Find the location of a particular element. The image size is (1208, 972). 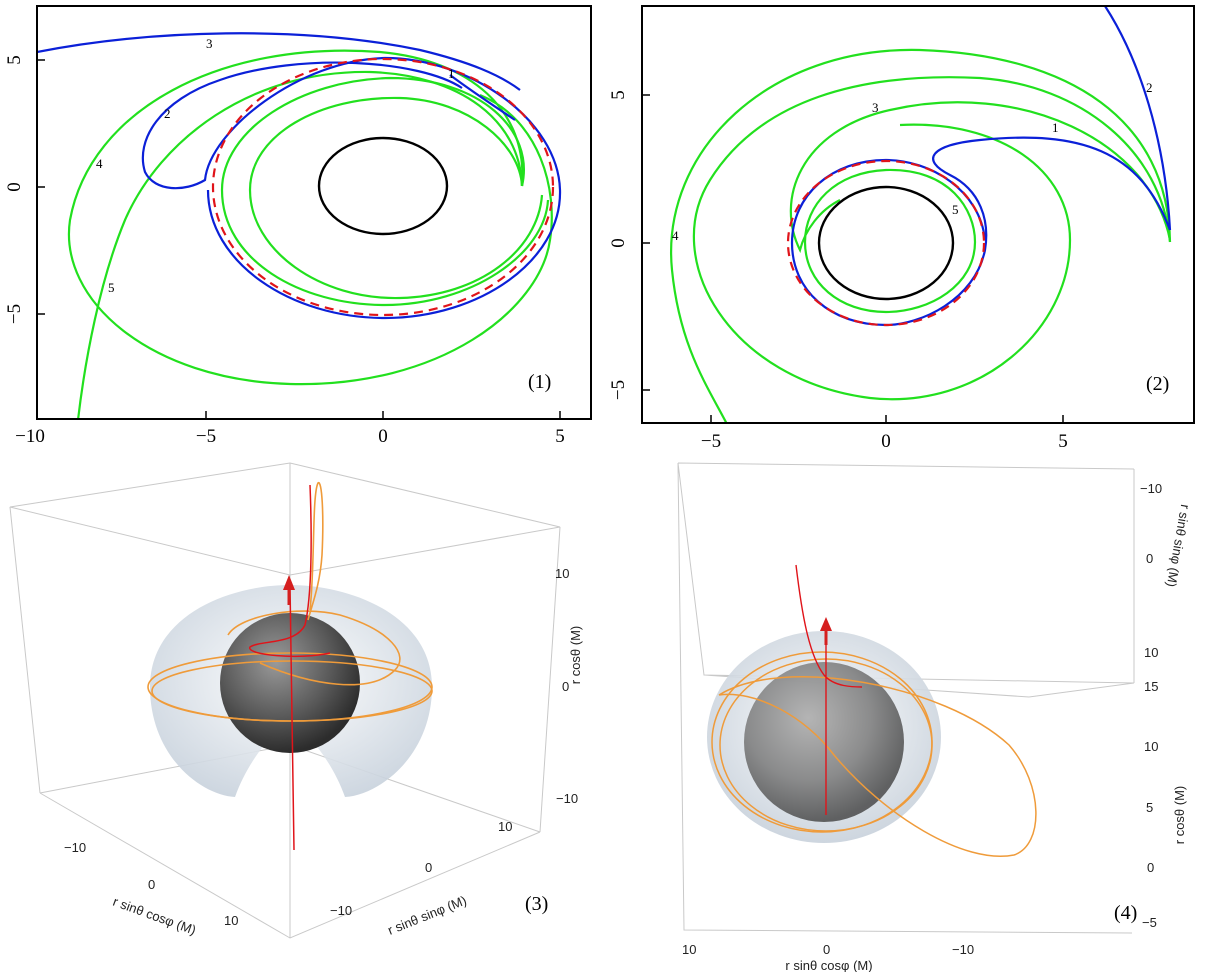

panel-label: (1) is located at coordinates (539, 382).